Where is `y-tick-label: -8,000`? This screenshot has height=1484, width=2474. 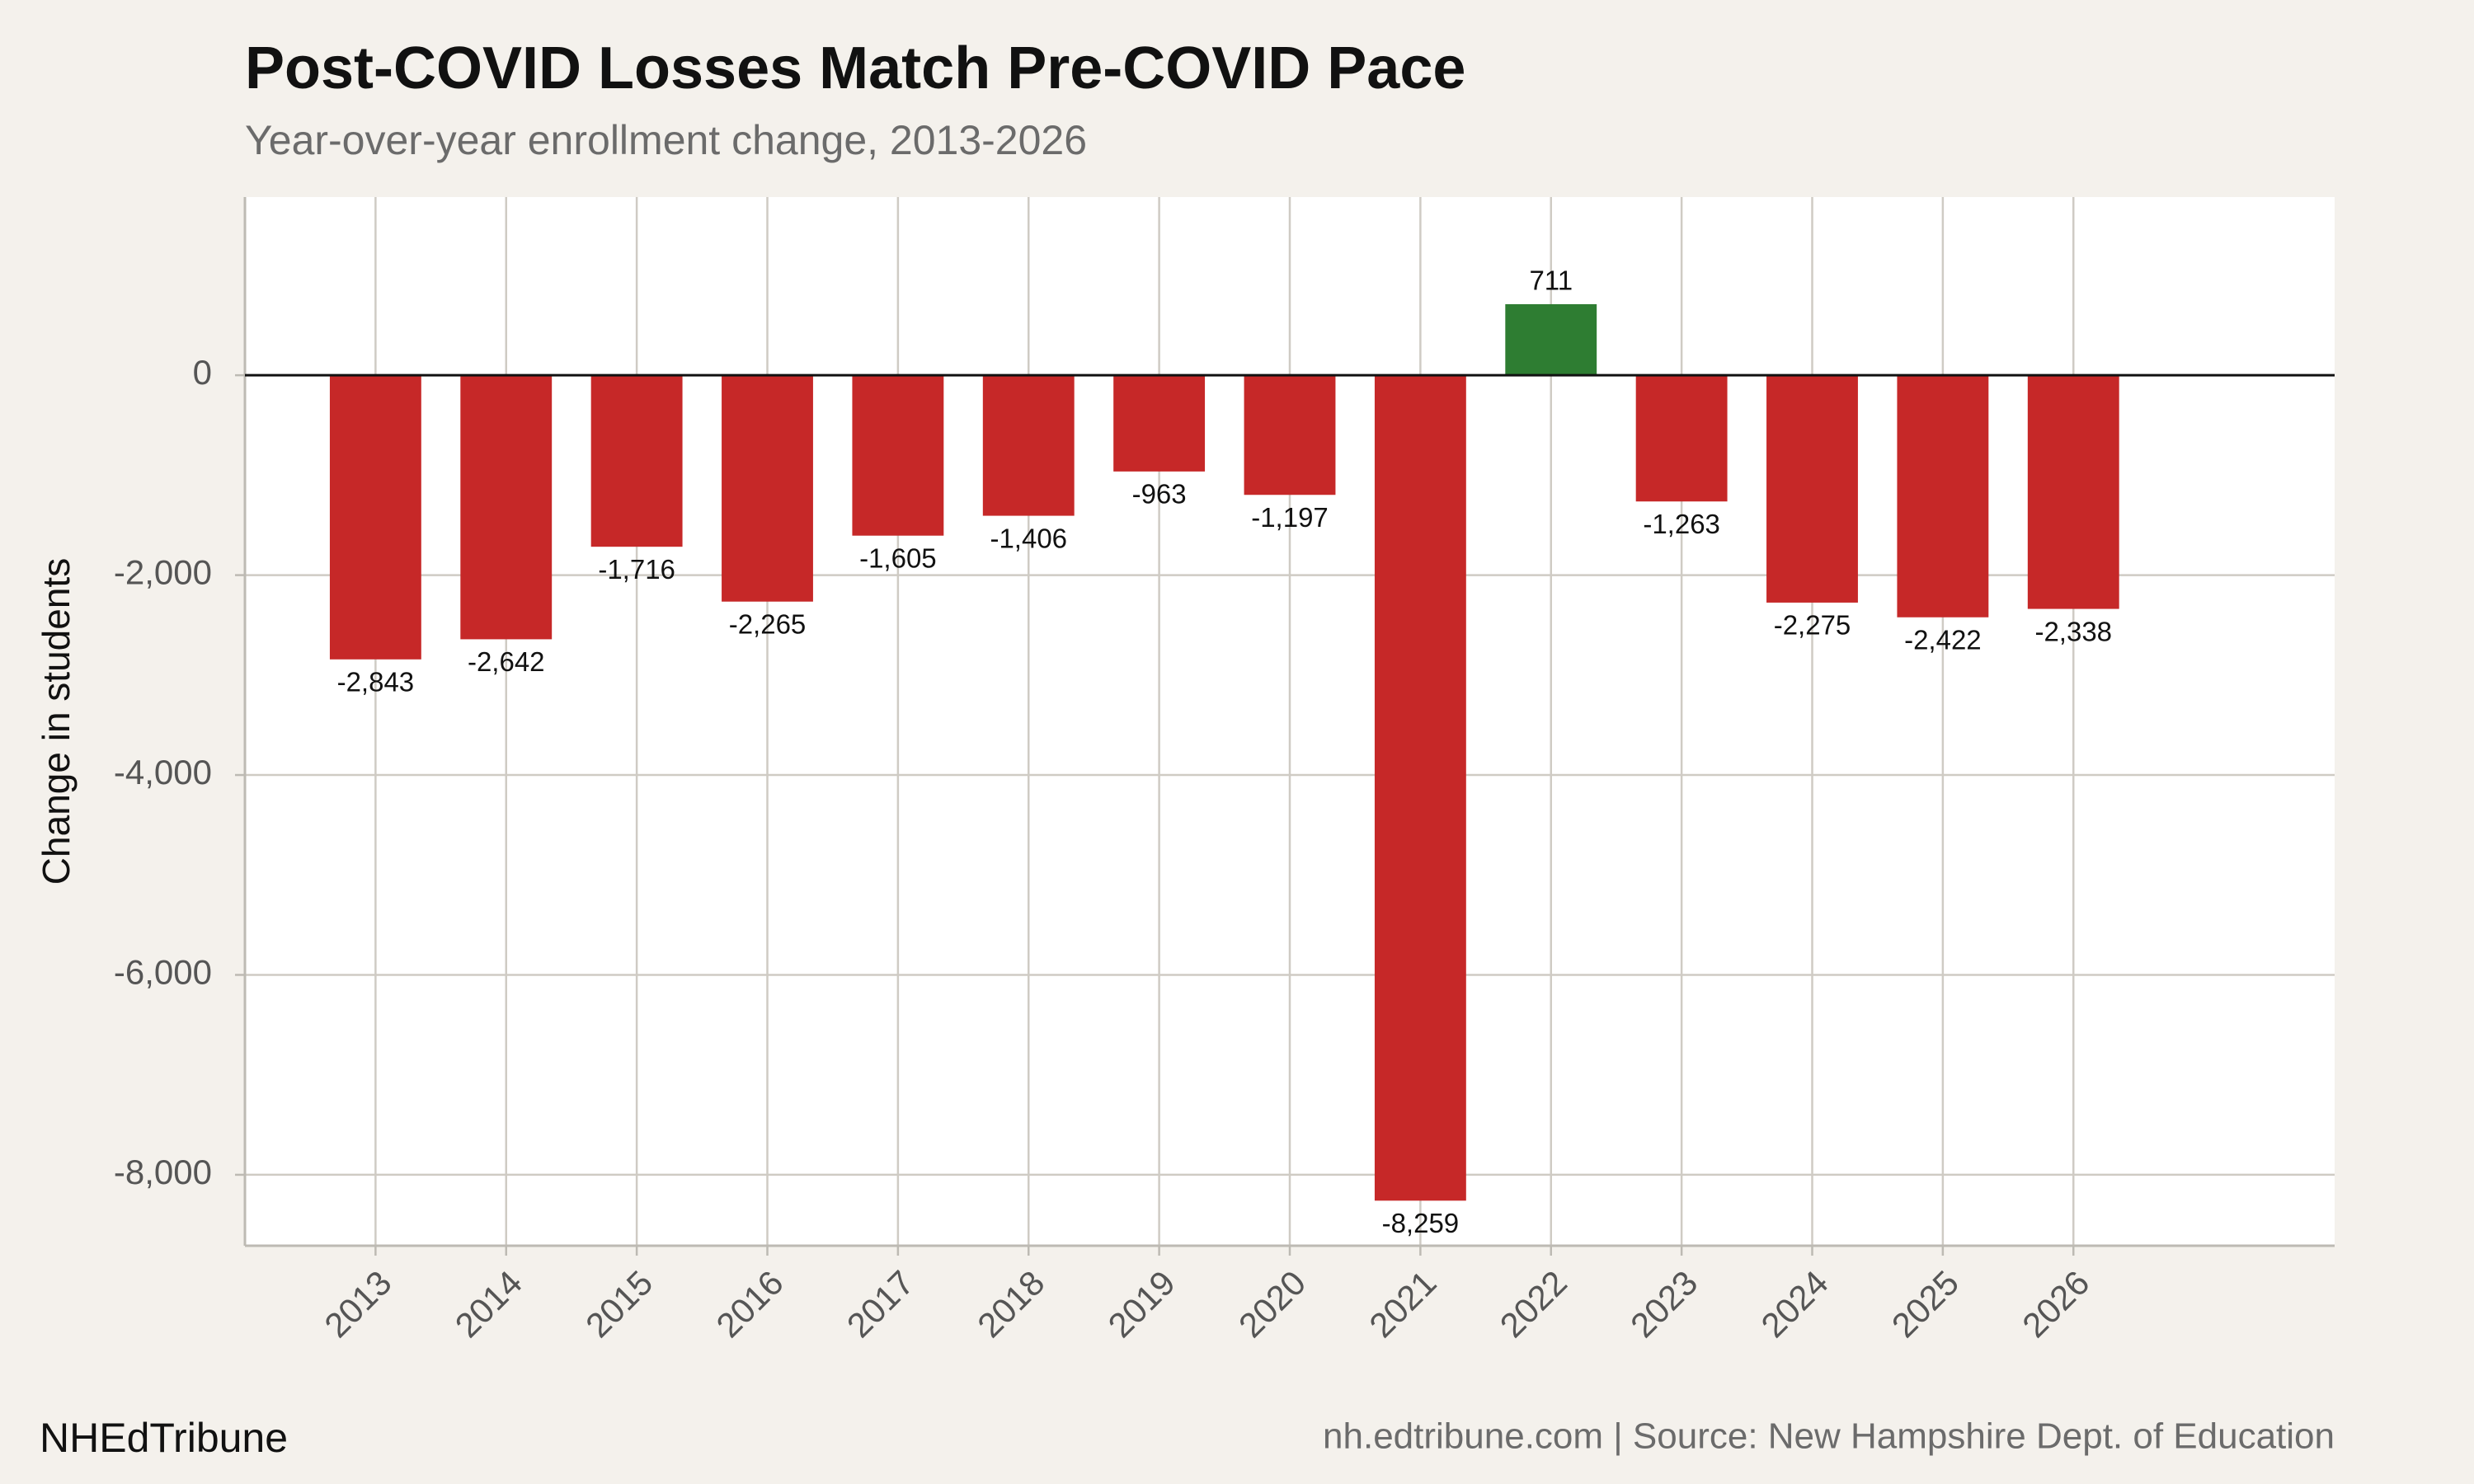 y-tick-label: -8,000 is located at coordinates (163, 1172).